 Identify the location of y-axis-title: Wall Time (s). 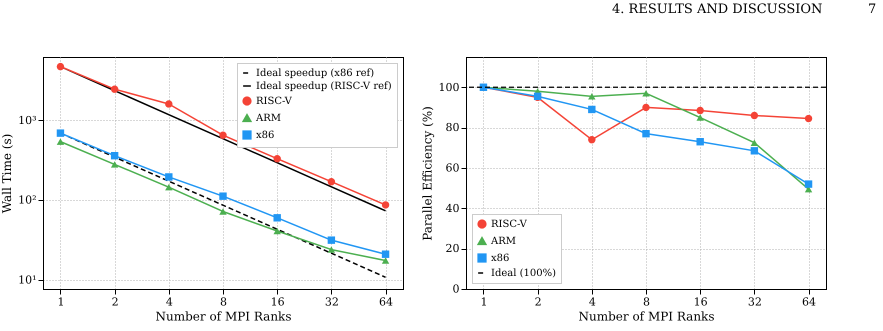
(7, 174).